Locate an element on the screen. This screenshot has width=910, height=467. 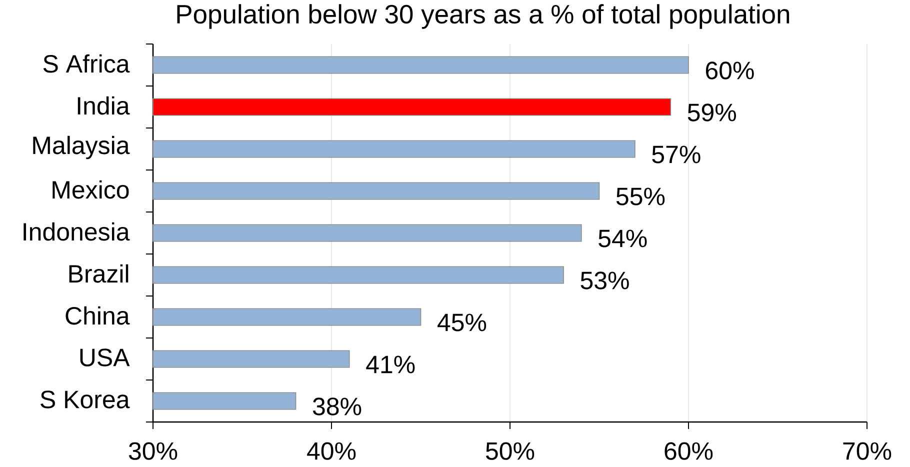
x-tick-label: 30% is located at coordinates (153, 451).